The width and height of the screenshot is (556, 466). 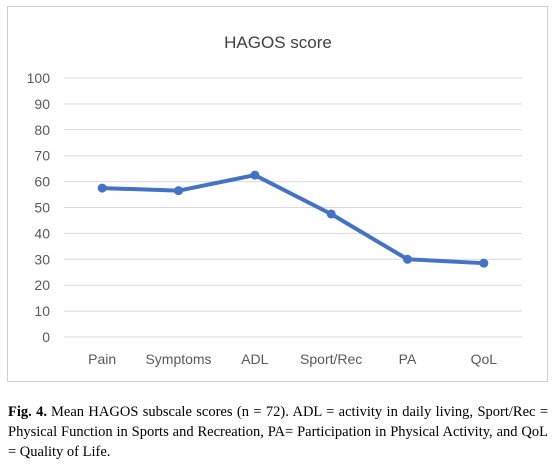 I want to click on y-tick-label: 10, so click(x=42, y=311).